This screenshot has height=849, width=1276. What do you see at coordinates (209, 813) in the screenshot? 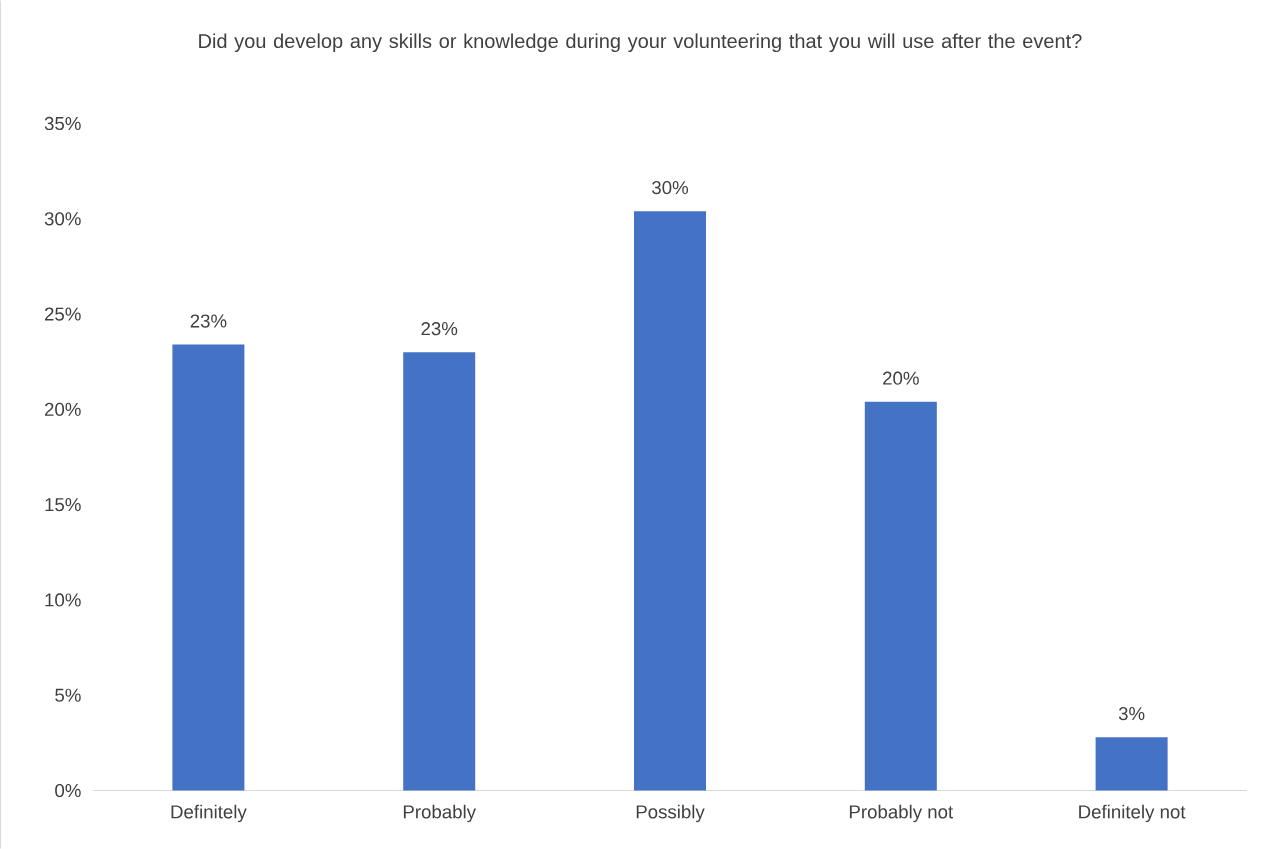
I see `x-tick-label: Definitely` at bounding box center [209, 813].